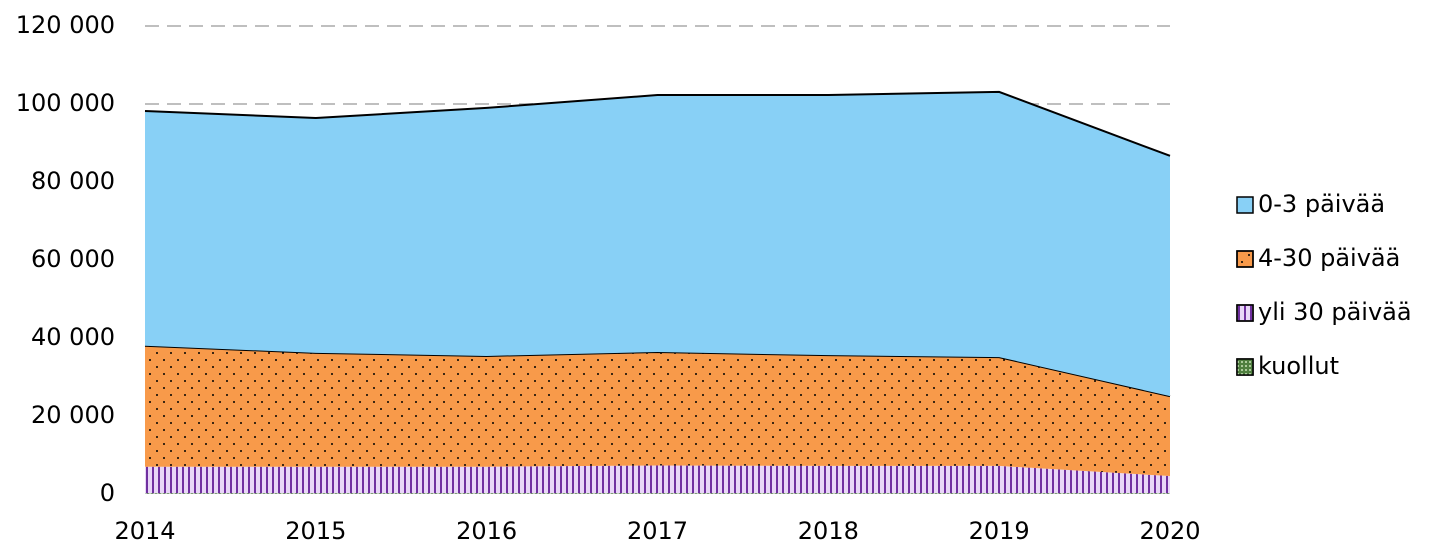 This screenshot has width=1437, height=551. Describe the element at coordinates (1321, 204) in the screenshot. I see `legend-label: 0-3 päivää` at that location.